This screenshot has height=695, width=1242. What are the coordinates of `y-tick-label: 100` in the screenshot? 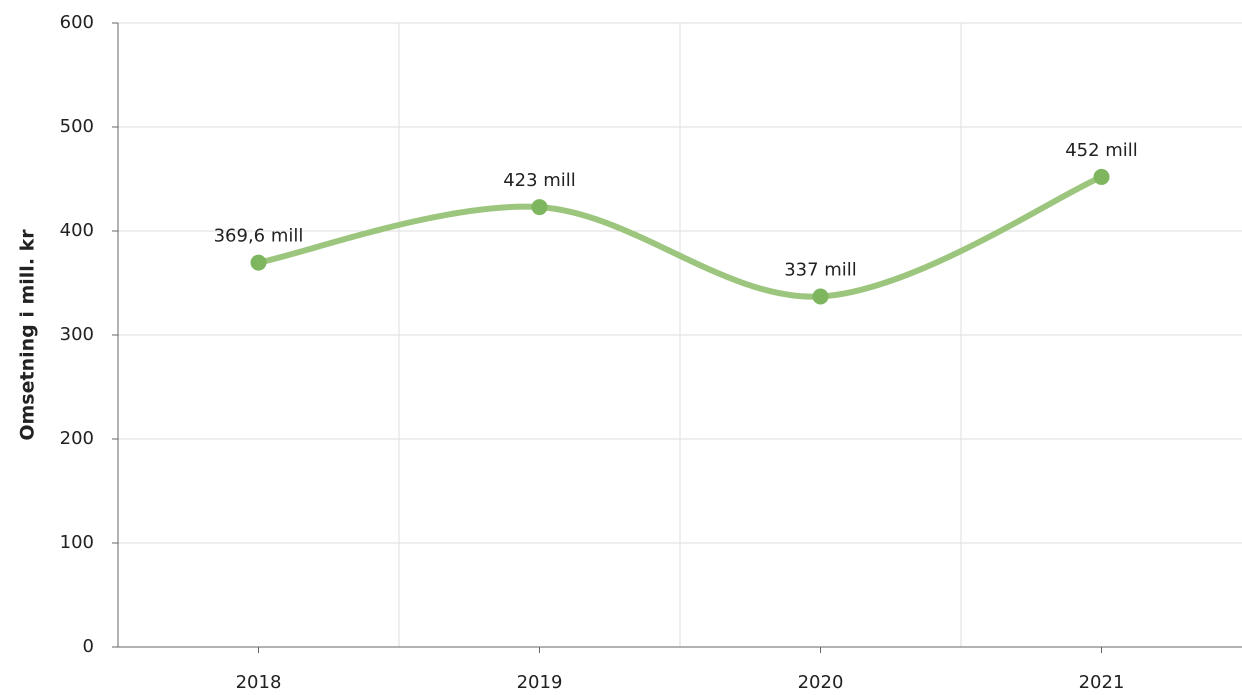 It's located at (77, 542).